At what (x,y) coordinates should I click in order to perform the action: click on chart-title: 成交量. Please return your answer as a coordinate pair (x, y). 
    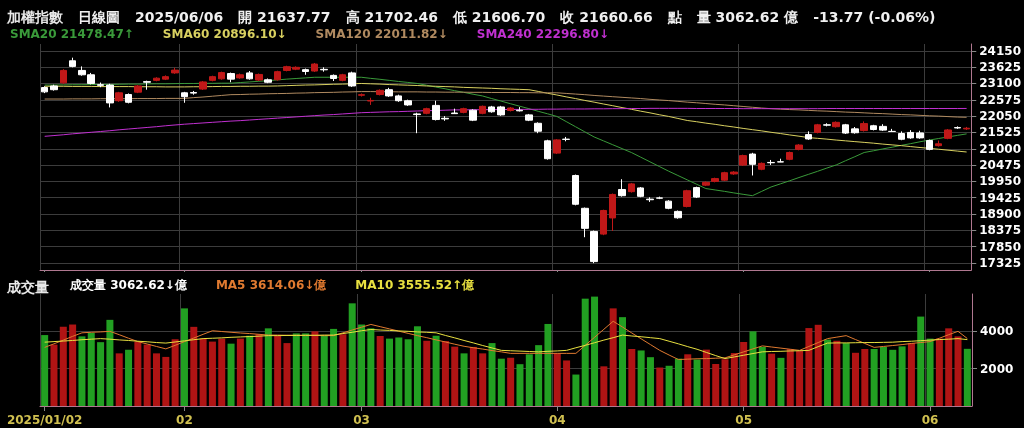
    Looking at the image, I should click on (27, 287).